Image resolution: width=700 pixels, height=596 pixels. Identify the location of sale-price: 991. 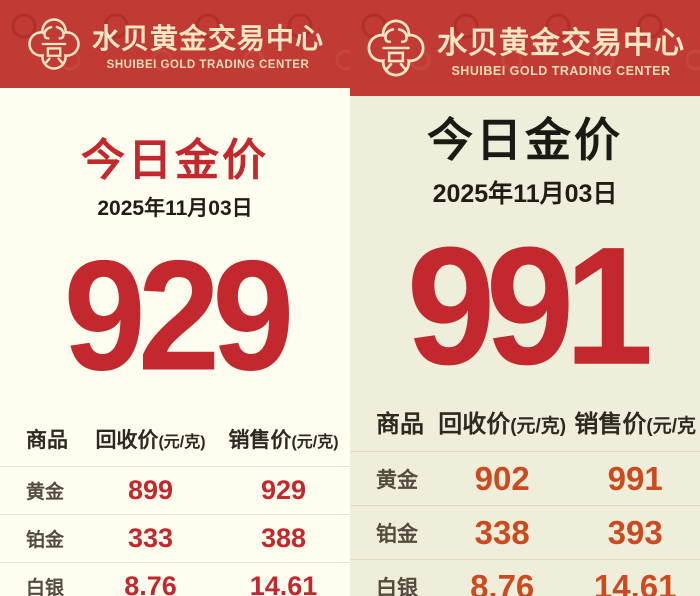
(635, 478).